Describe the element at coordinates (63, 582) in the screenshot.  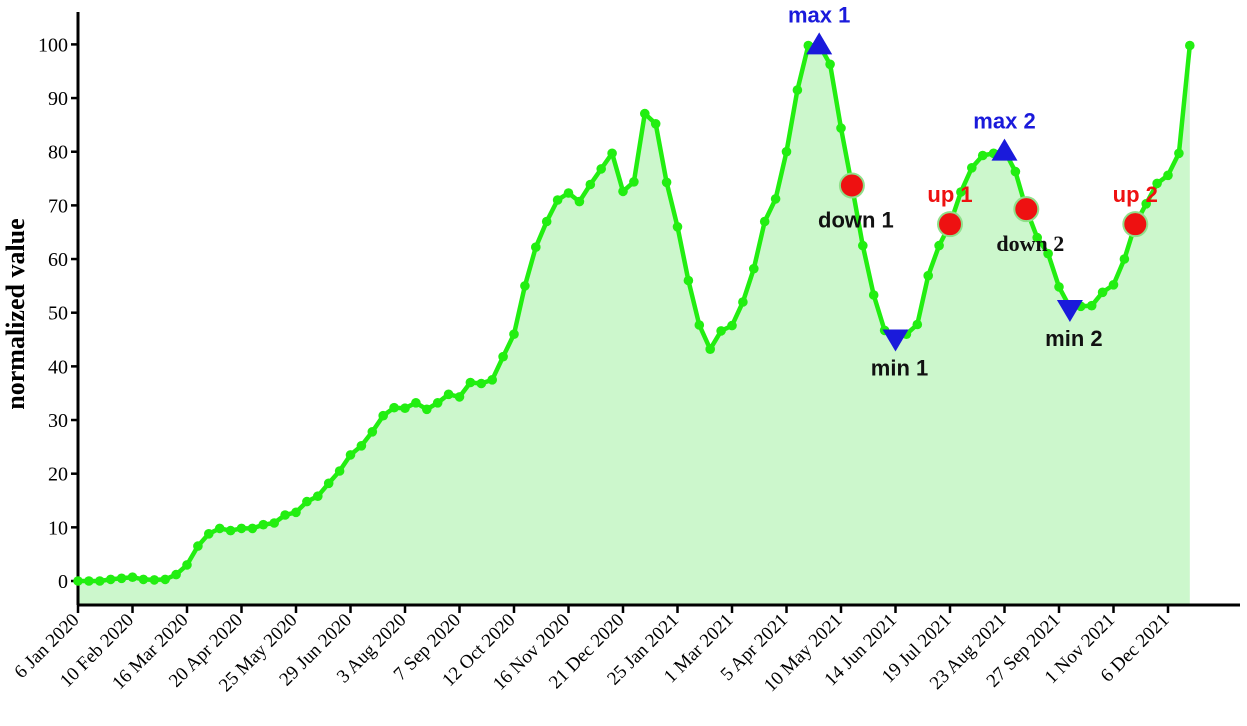
I see `y-tick-label: 0` at that location.